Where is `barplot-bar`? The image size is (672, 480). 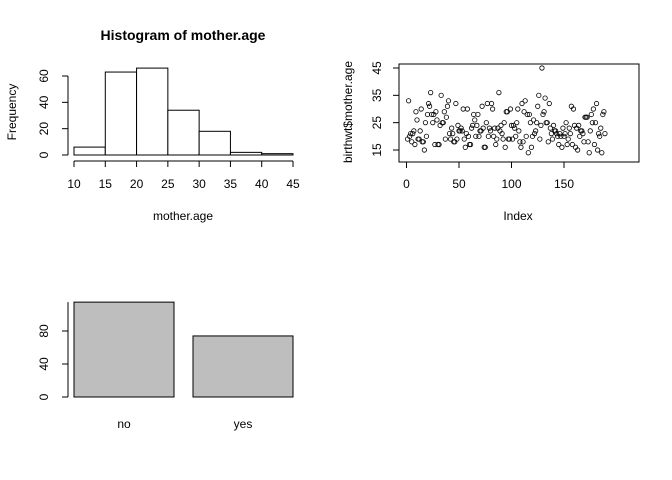 barplot-bar is located at coordinates (124, 349).